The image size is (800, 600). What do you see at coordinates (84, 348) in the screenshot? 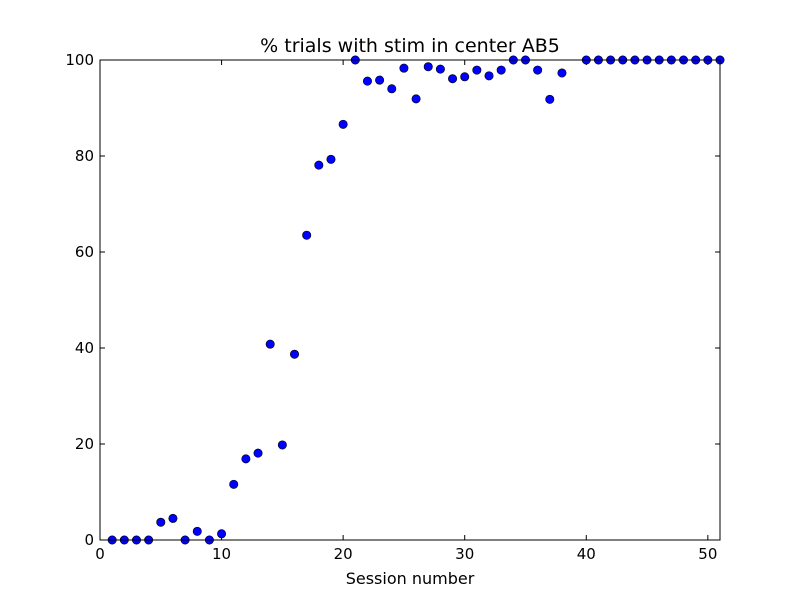
I see `y-tick-label: 40` at bounding box center [84, 348].